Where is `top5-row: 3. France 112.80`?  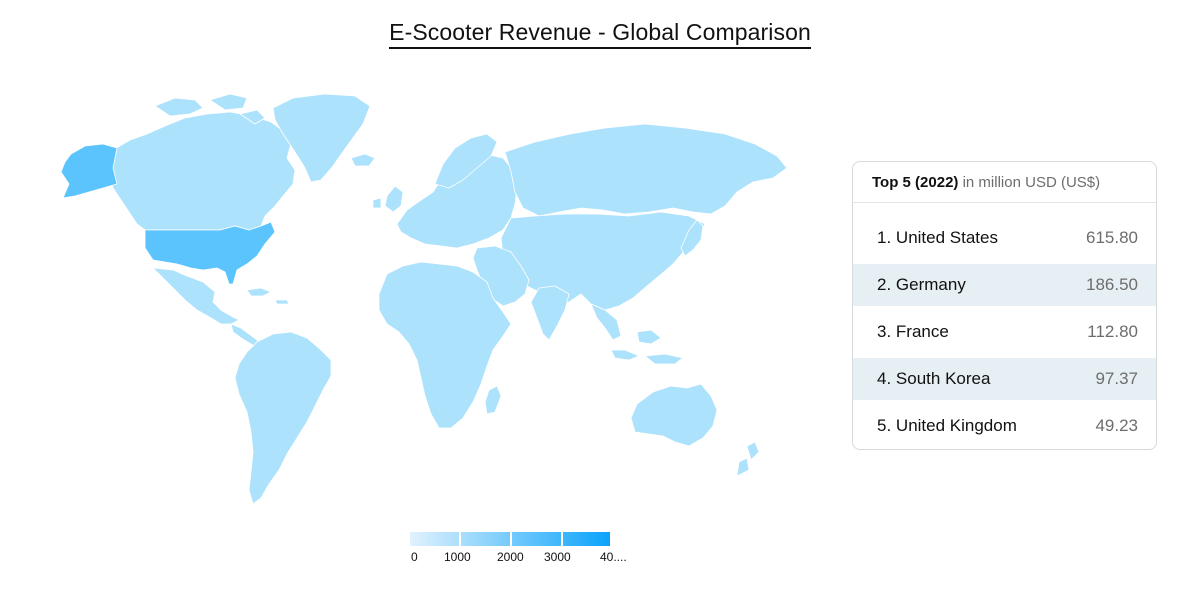
top5-row: 3. France 112.80 is located at coordinates (1004, 332).